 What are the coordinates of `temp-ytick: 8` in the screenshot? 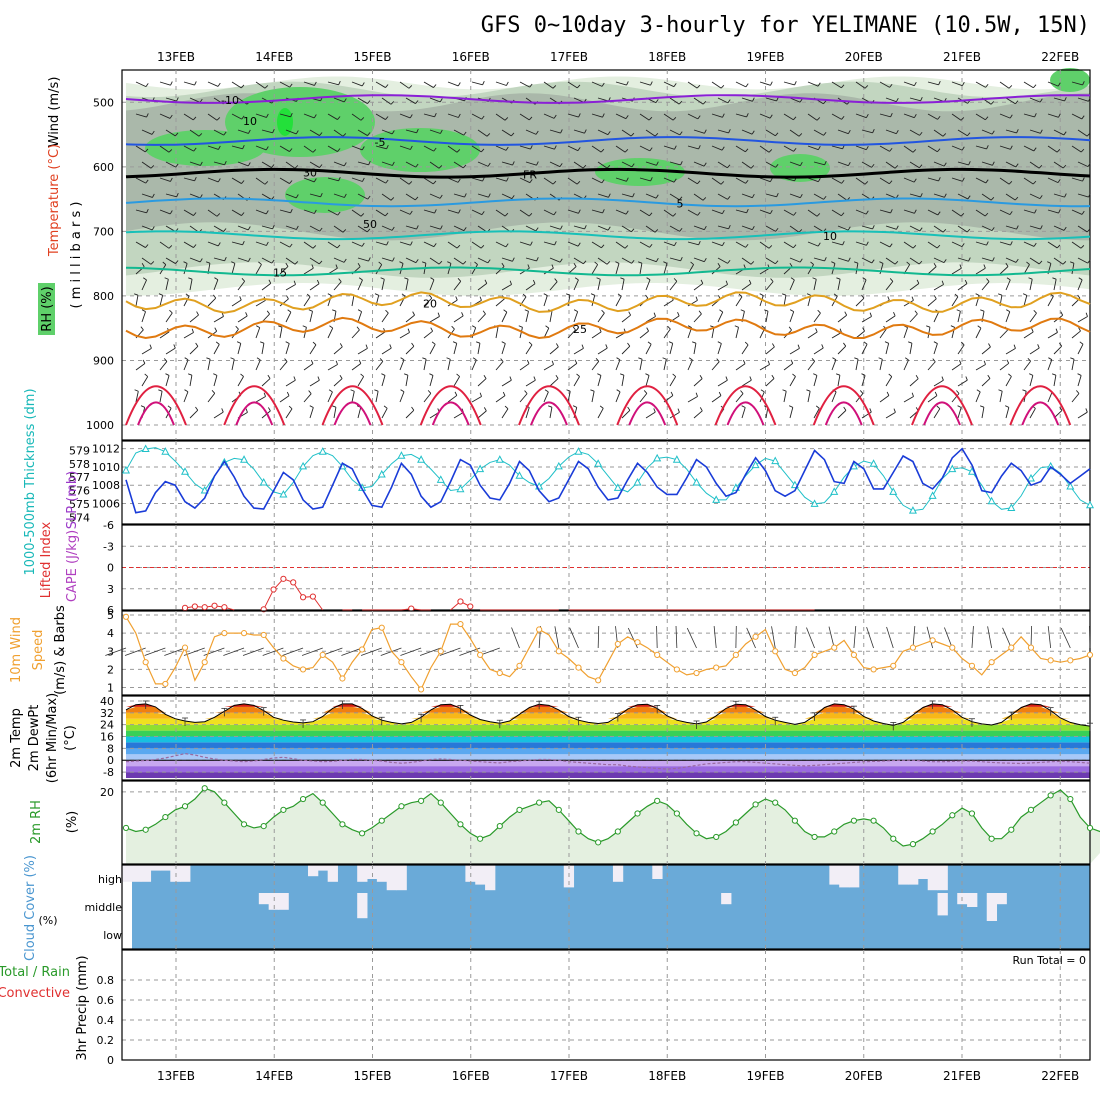 It's located at (110, 748).